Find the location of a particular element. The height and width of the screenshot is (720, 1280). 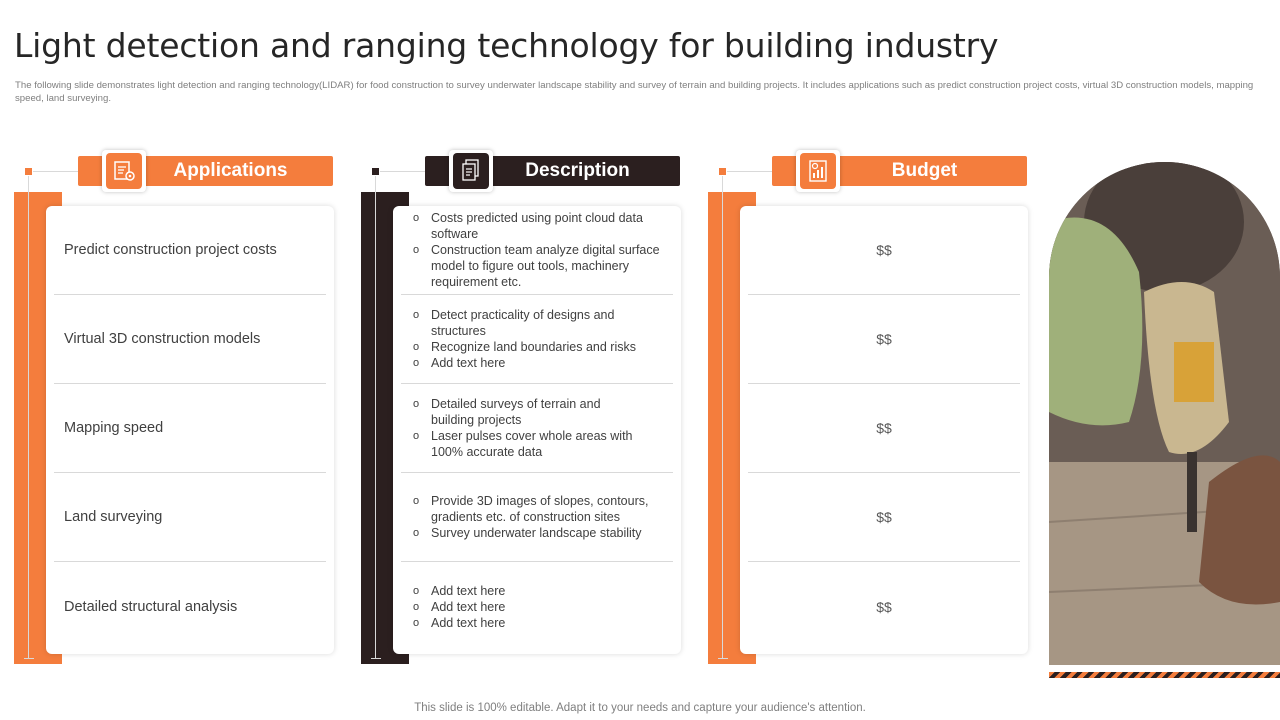

description-connector-line is located at coordinates (375, 415).